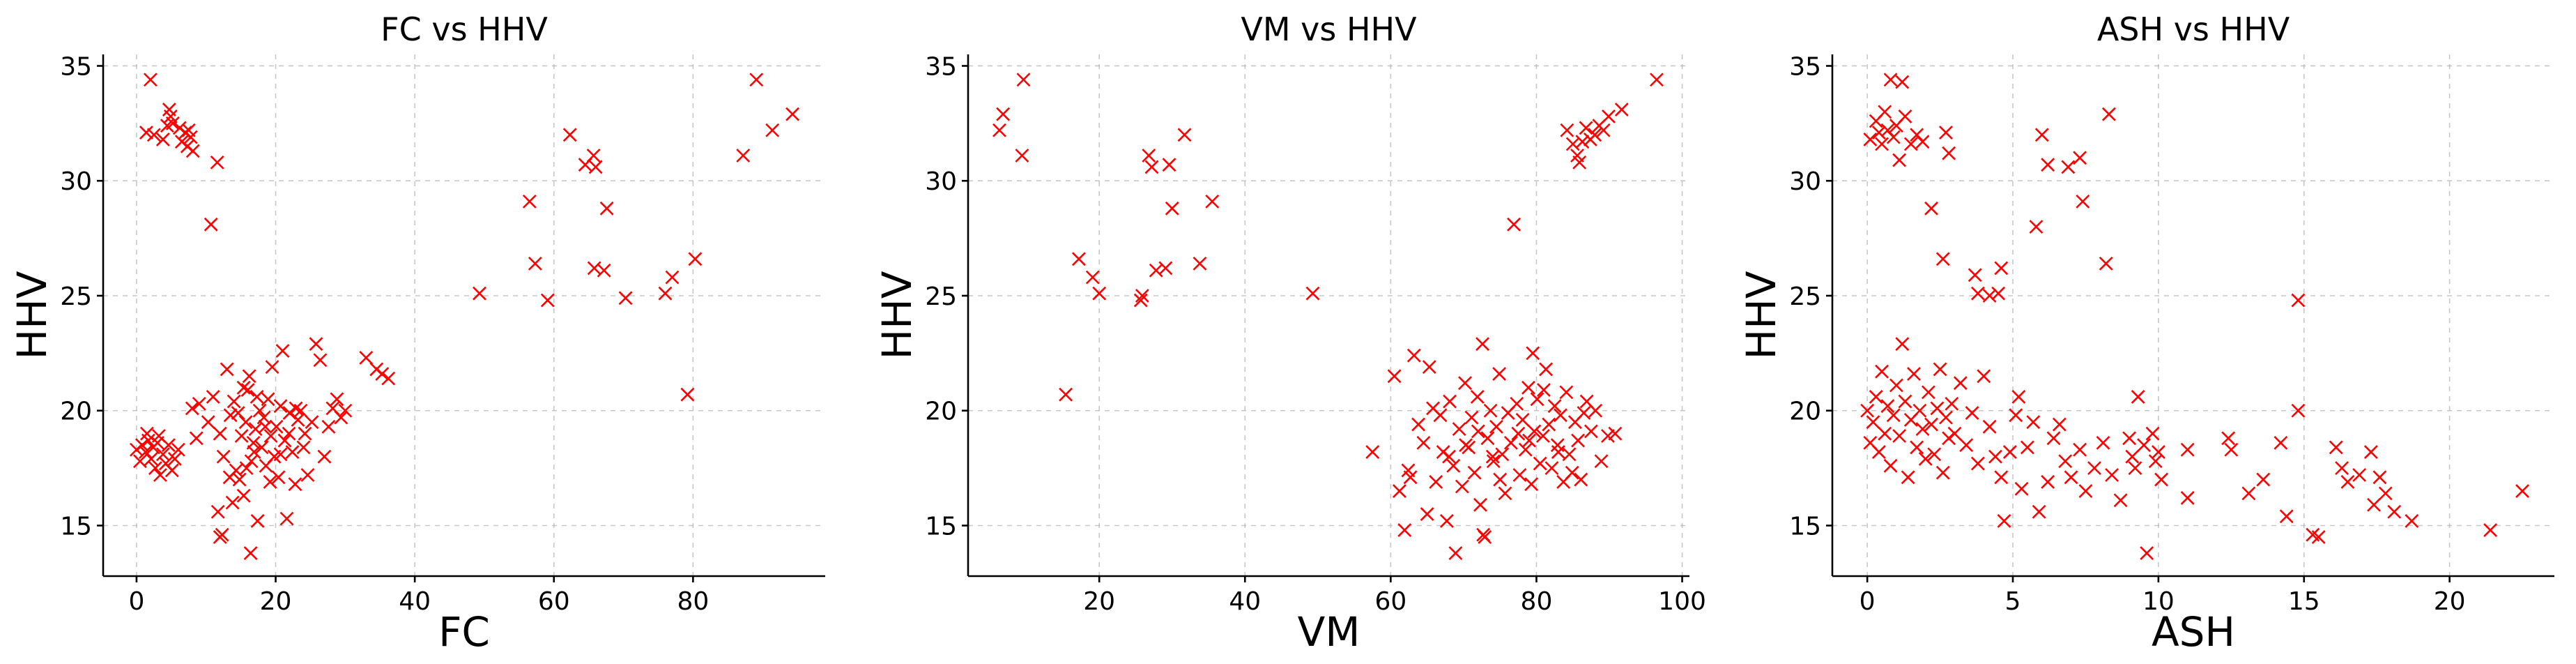 The height and width of the screenshot is (664, 2576). Describe the element at coordinates (2158, 601) in the screenshot. I see `x-tick-label: 10` at that location.